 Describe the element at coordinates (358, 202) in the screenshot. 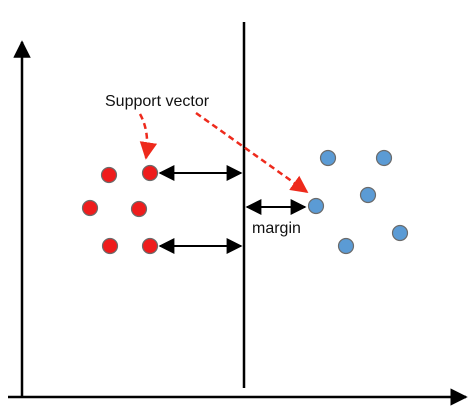

I see `blue-class-points` at that location.